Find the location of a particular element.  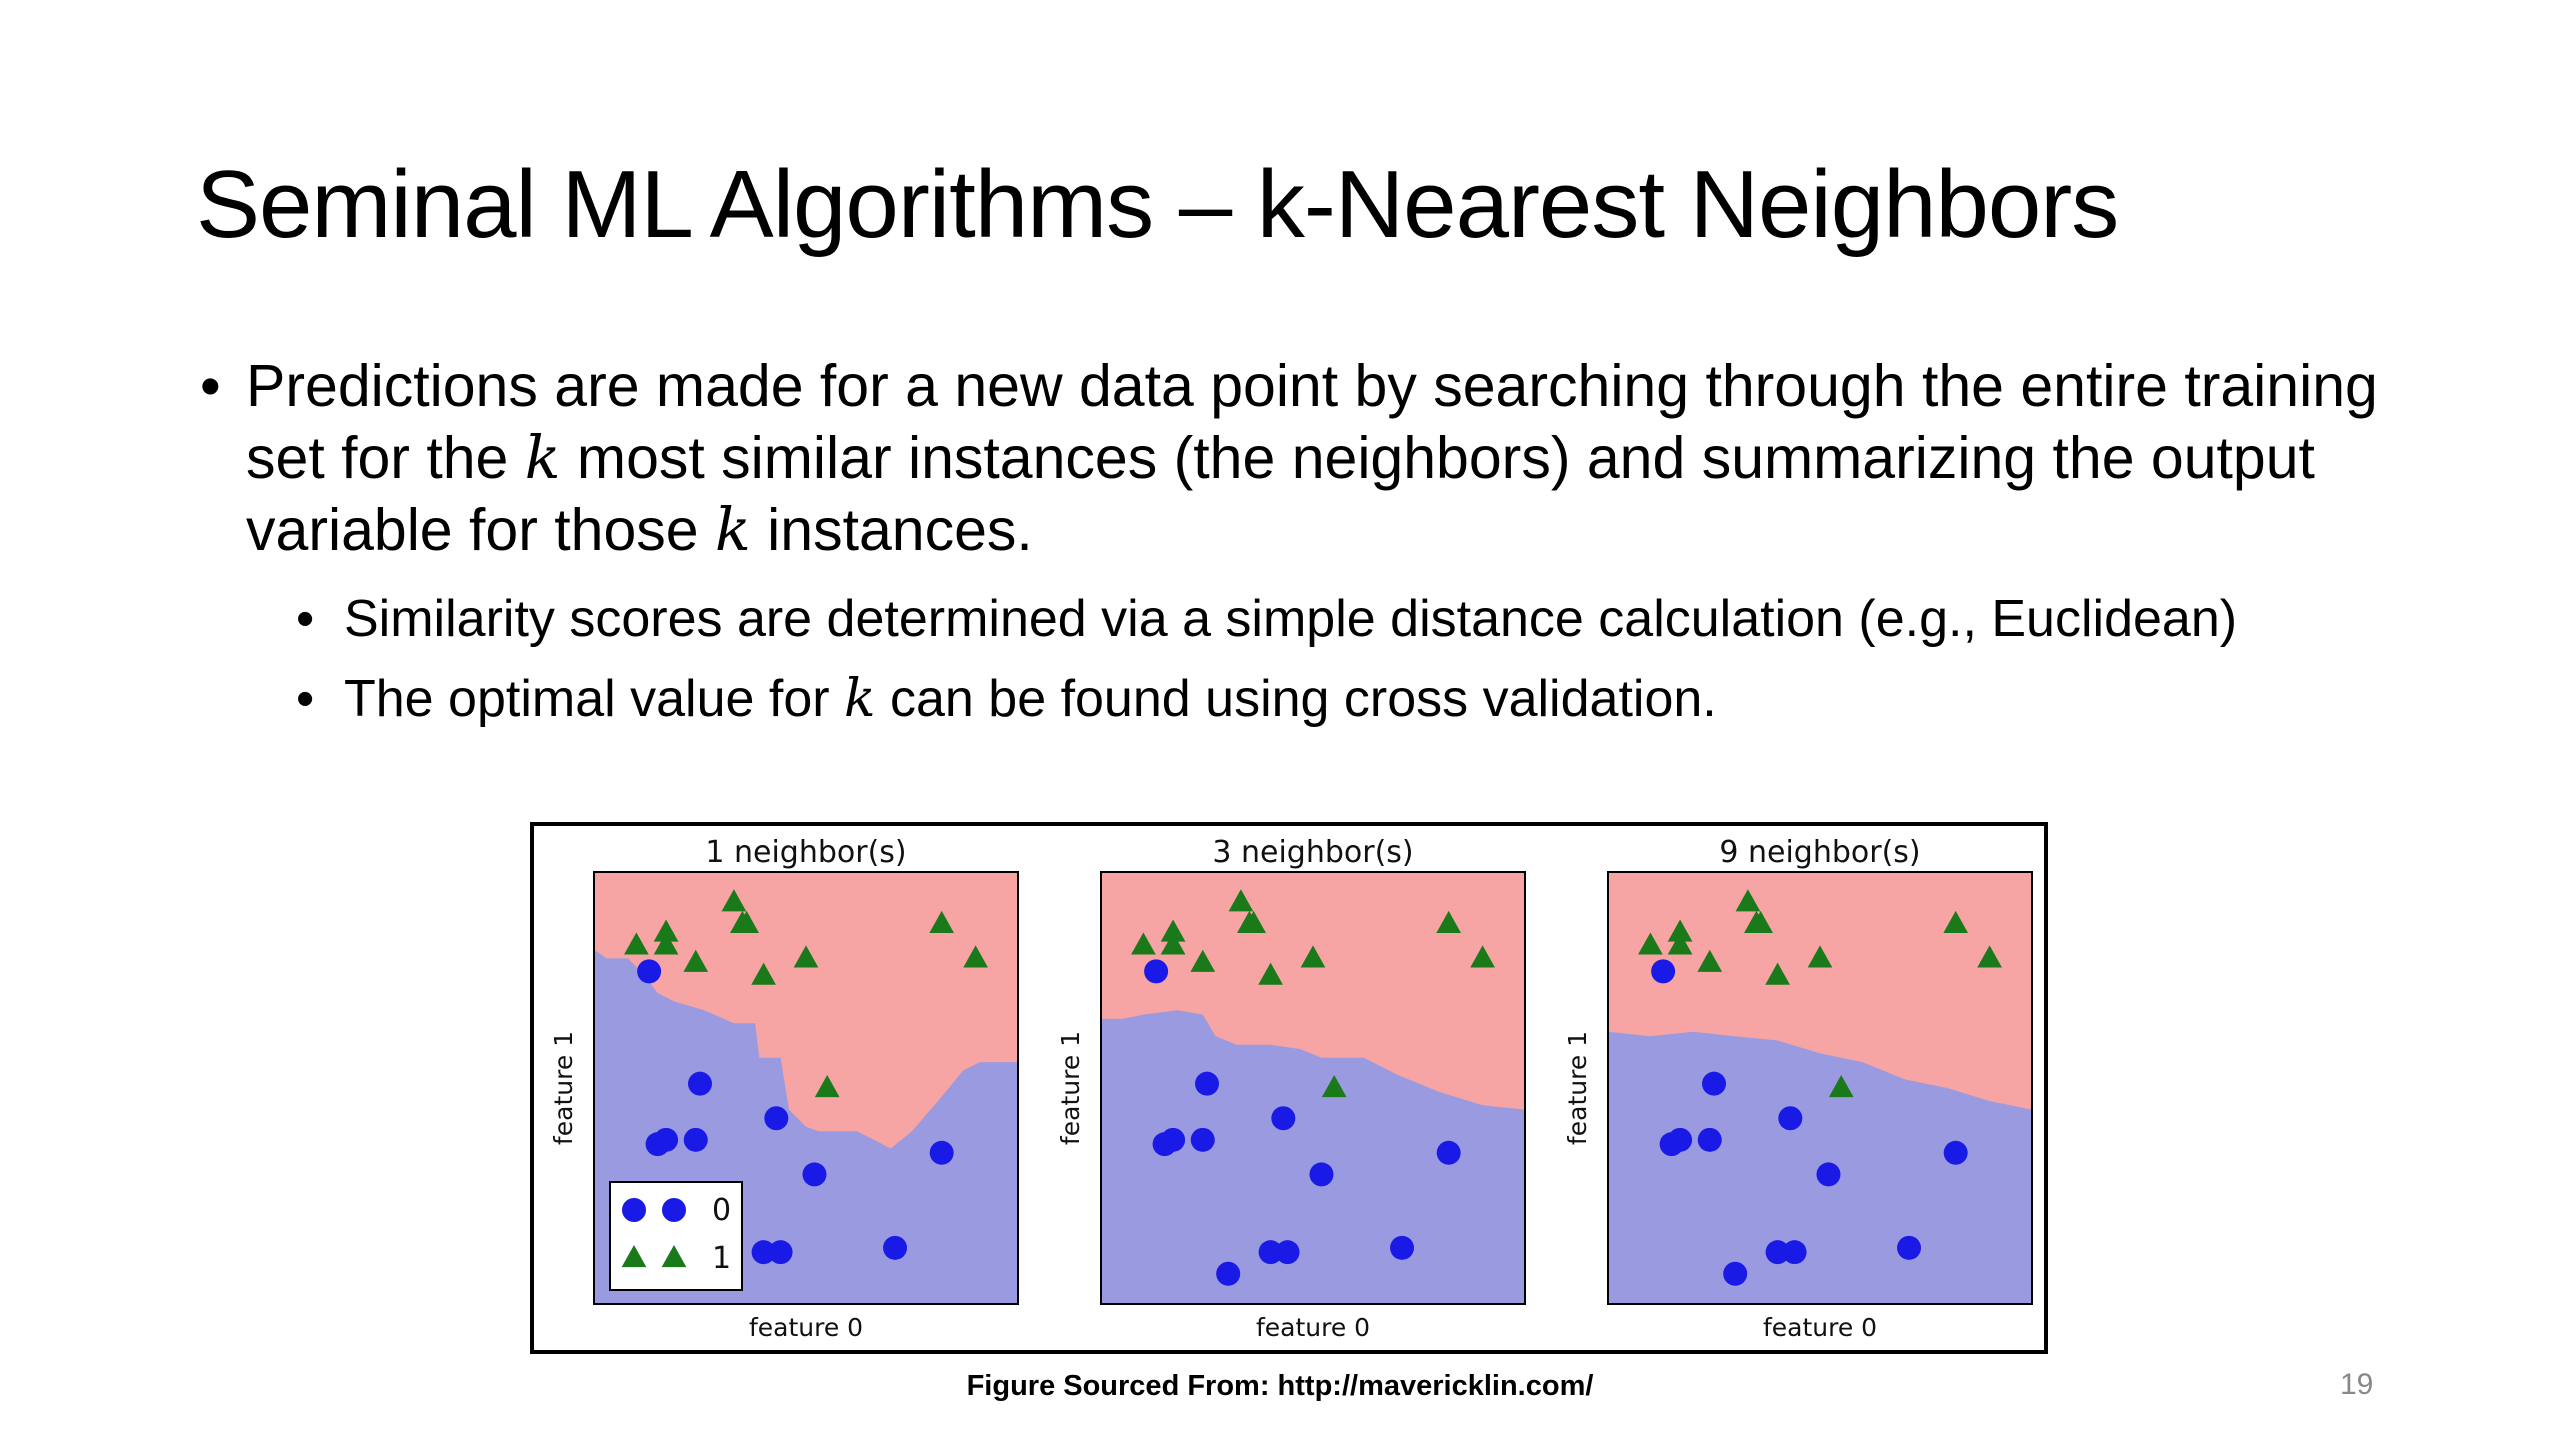

sub-bullet-text-part-1: The optimal value for is located at coordinates (594, 699).